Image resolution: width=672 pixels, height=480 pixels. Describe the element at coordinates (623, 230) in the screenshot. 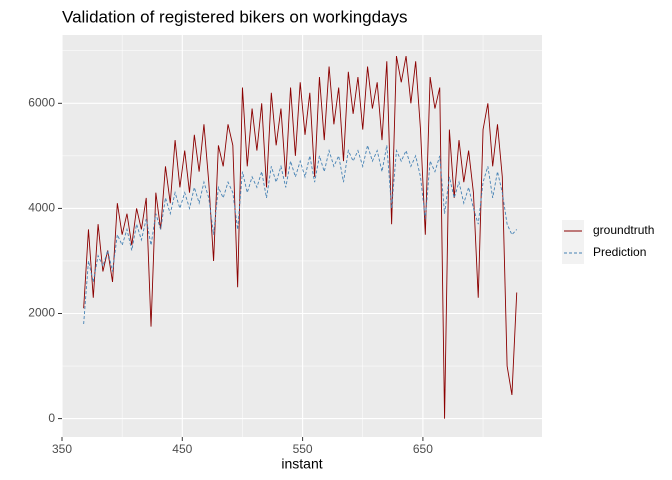

I see `legend-label: groundtruth` at that location.